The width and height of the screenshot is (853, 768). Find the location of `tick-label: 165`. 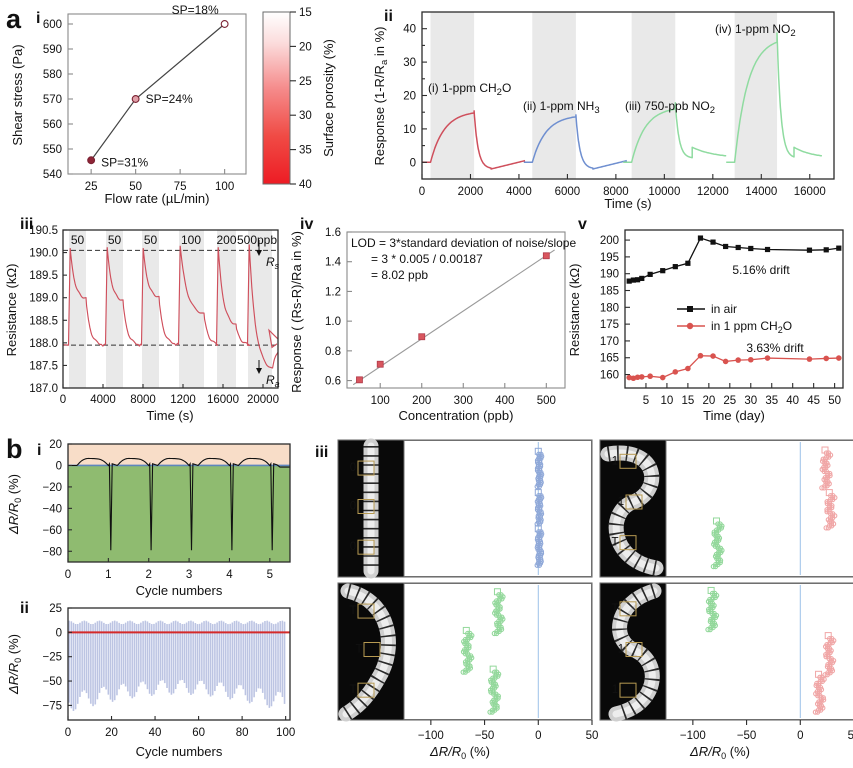

tick-label: 165 is located at coordinates (609, 359).